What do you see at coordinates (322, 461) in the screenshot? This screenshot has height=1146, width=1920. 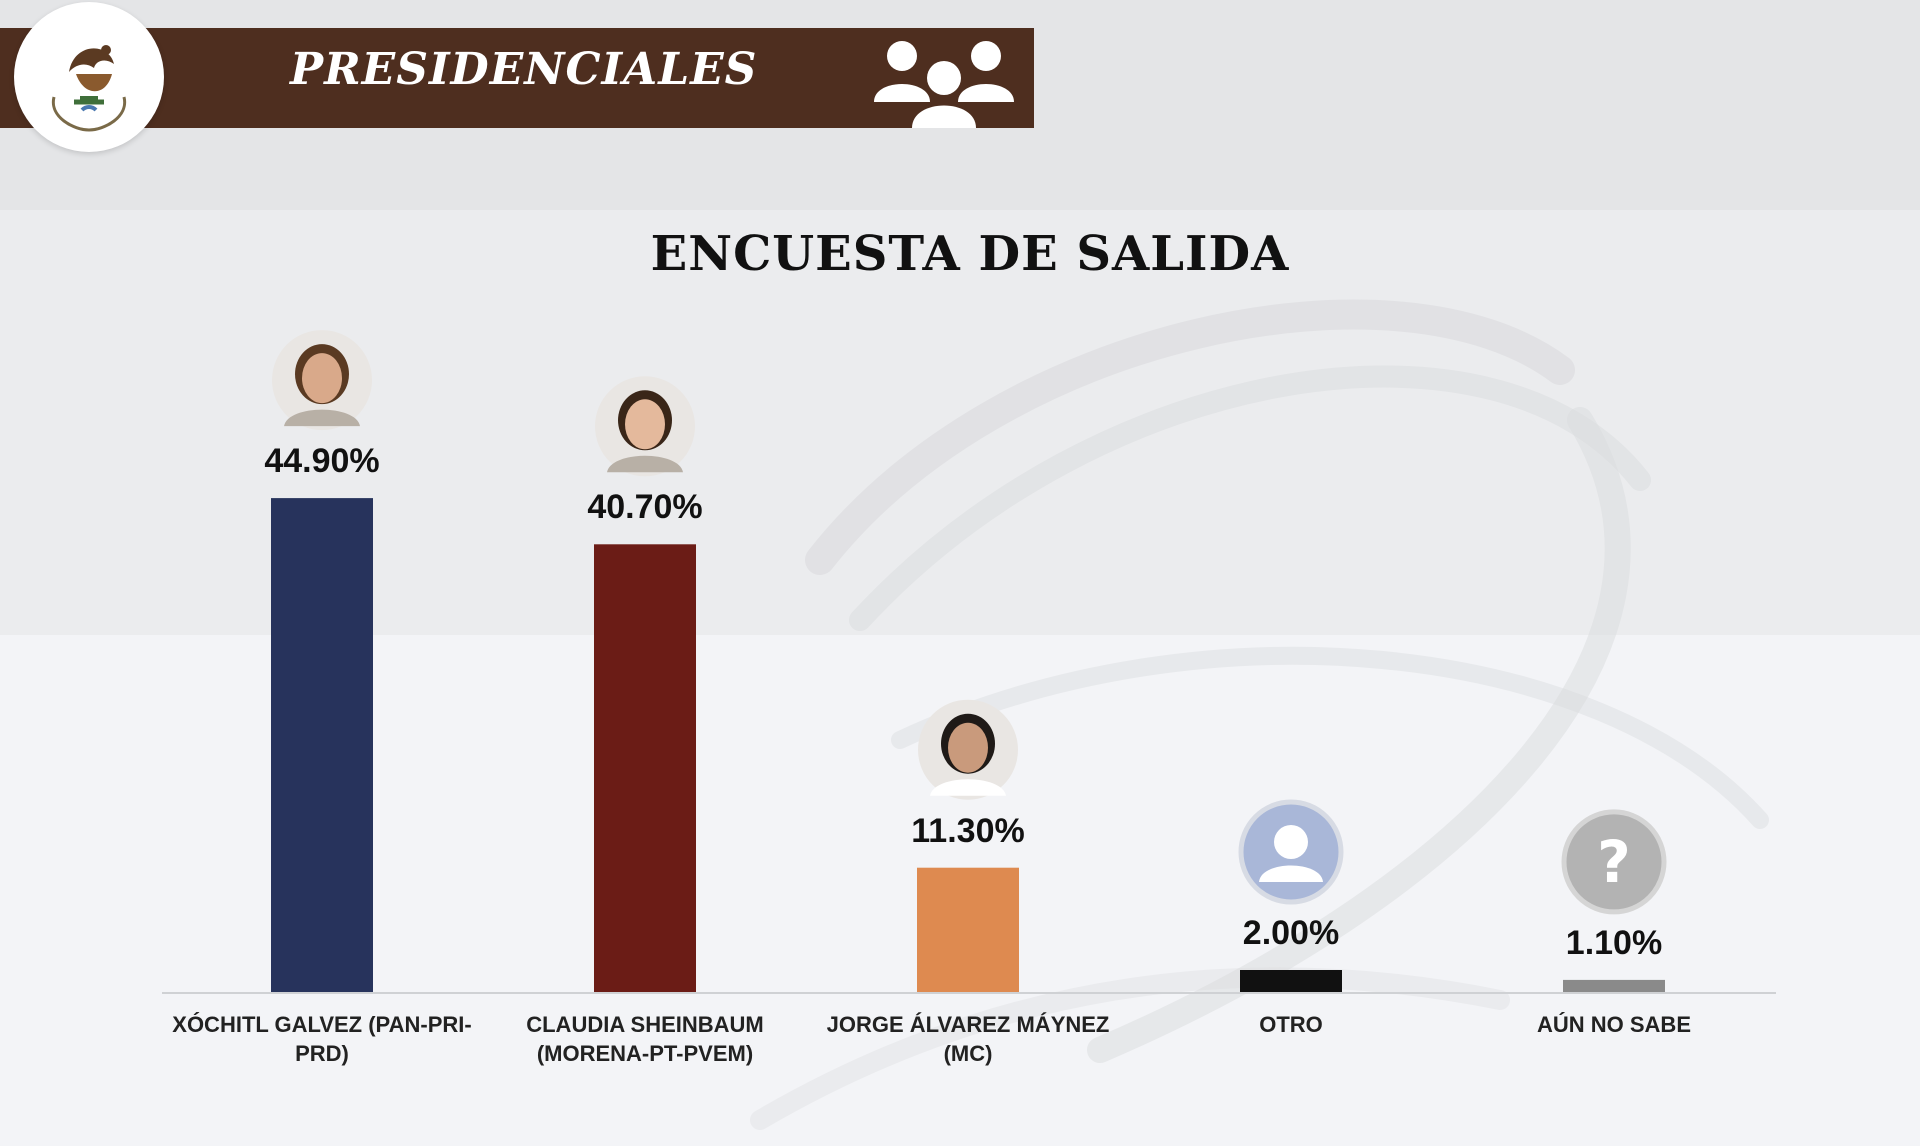 I see `value-label-xochitl-galvez: 44.90%` at bounding box center [322, 461].